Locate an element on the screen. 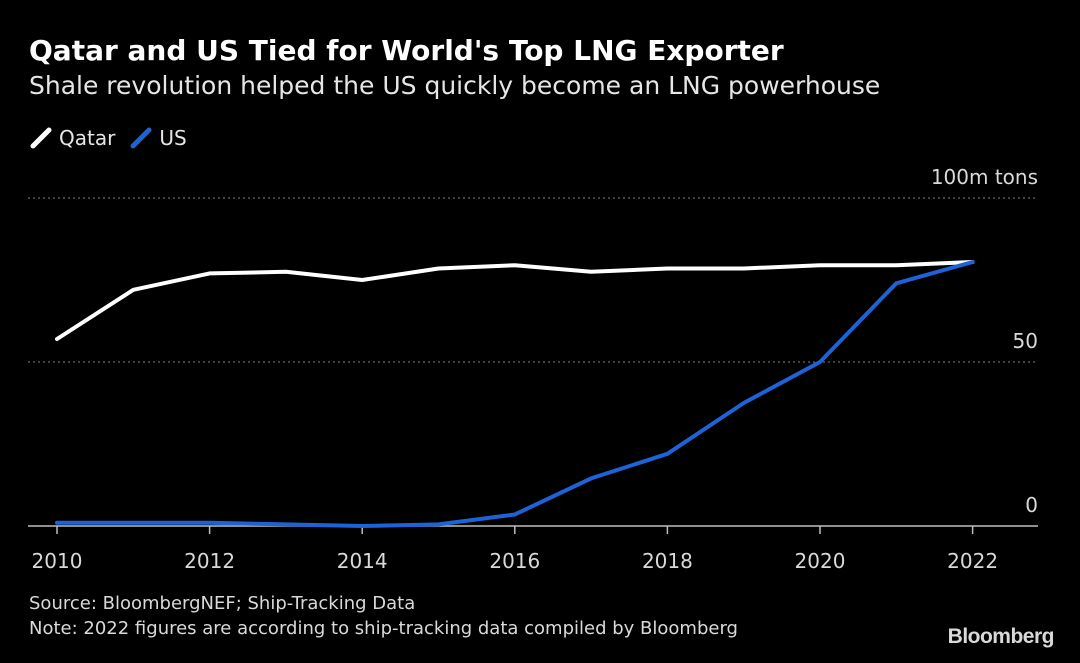 Image resolution: width=1080 pixels, height=663 pixels. source-text: Source: BloombergNEF; Ship-Tracking Data is located at coordinates (222, 603).